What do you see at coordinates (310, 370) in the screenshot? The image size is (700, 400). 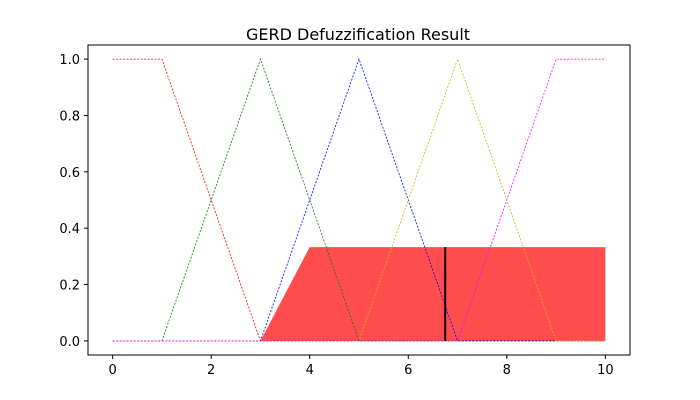 I see `x-tick-label: 4` at bounding box center [310, 370].